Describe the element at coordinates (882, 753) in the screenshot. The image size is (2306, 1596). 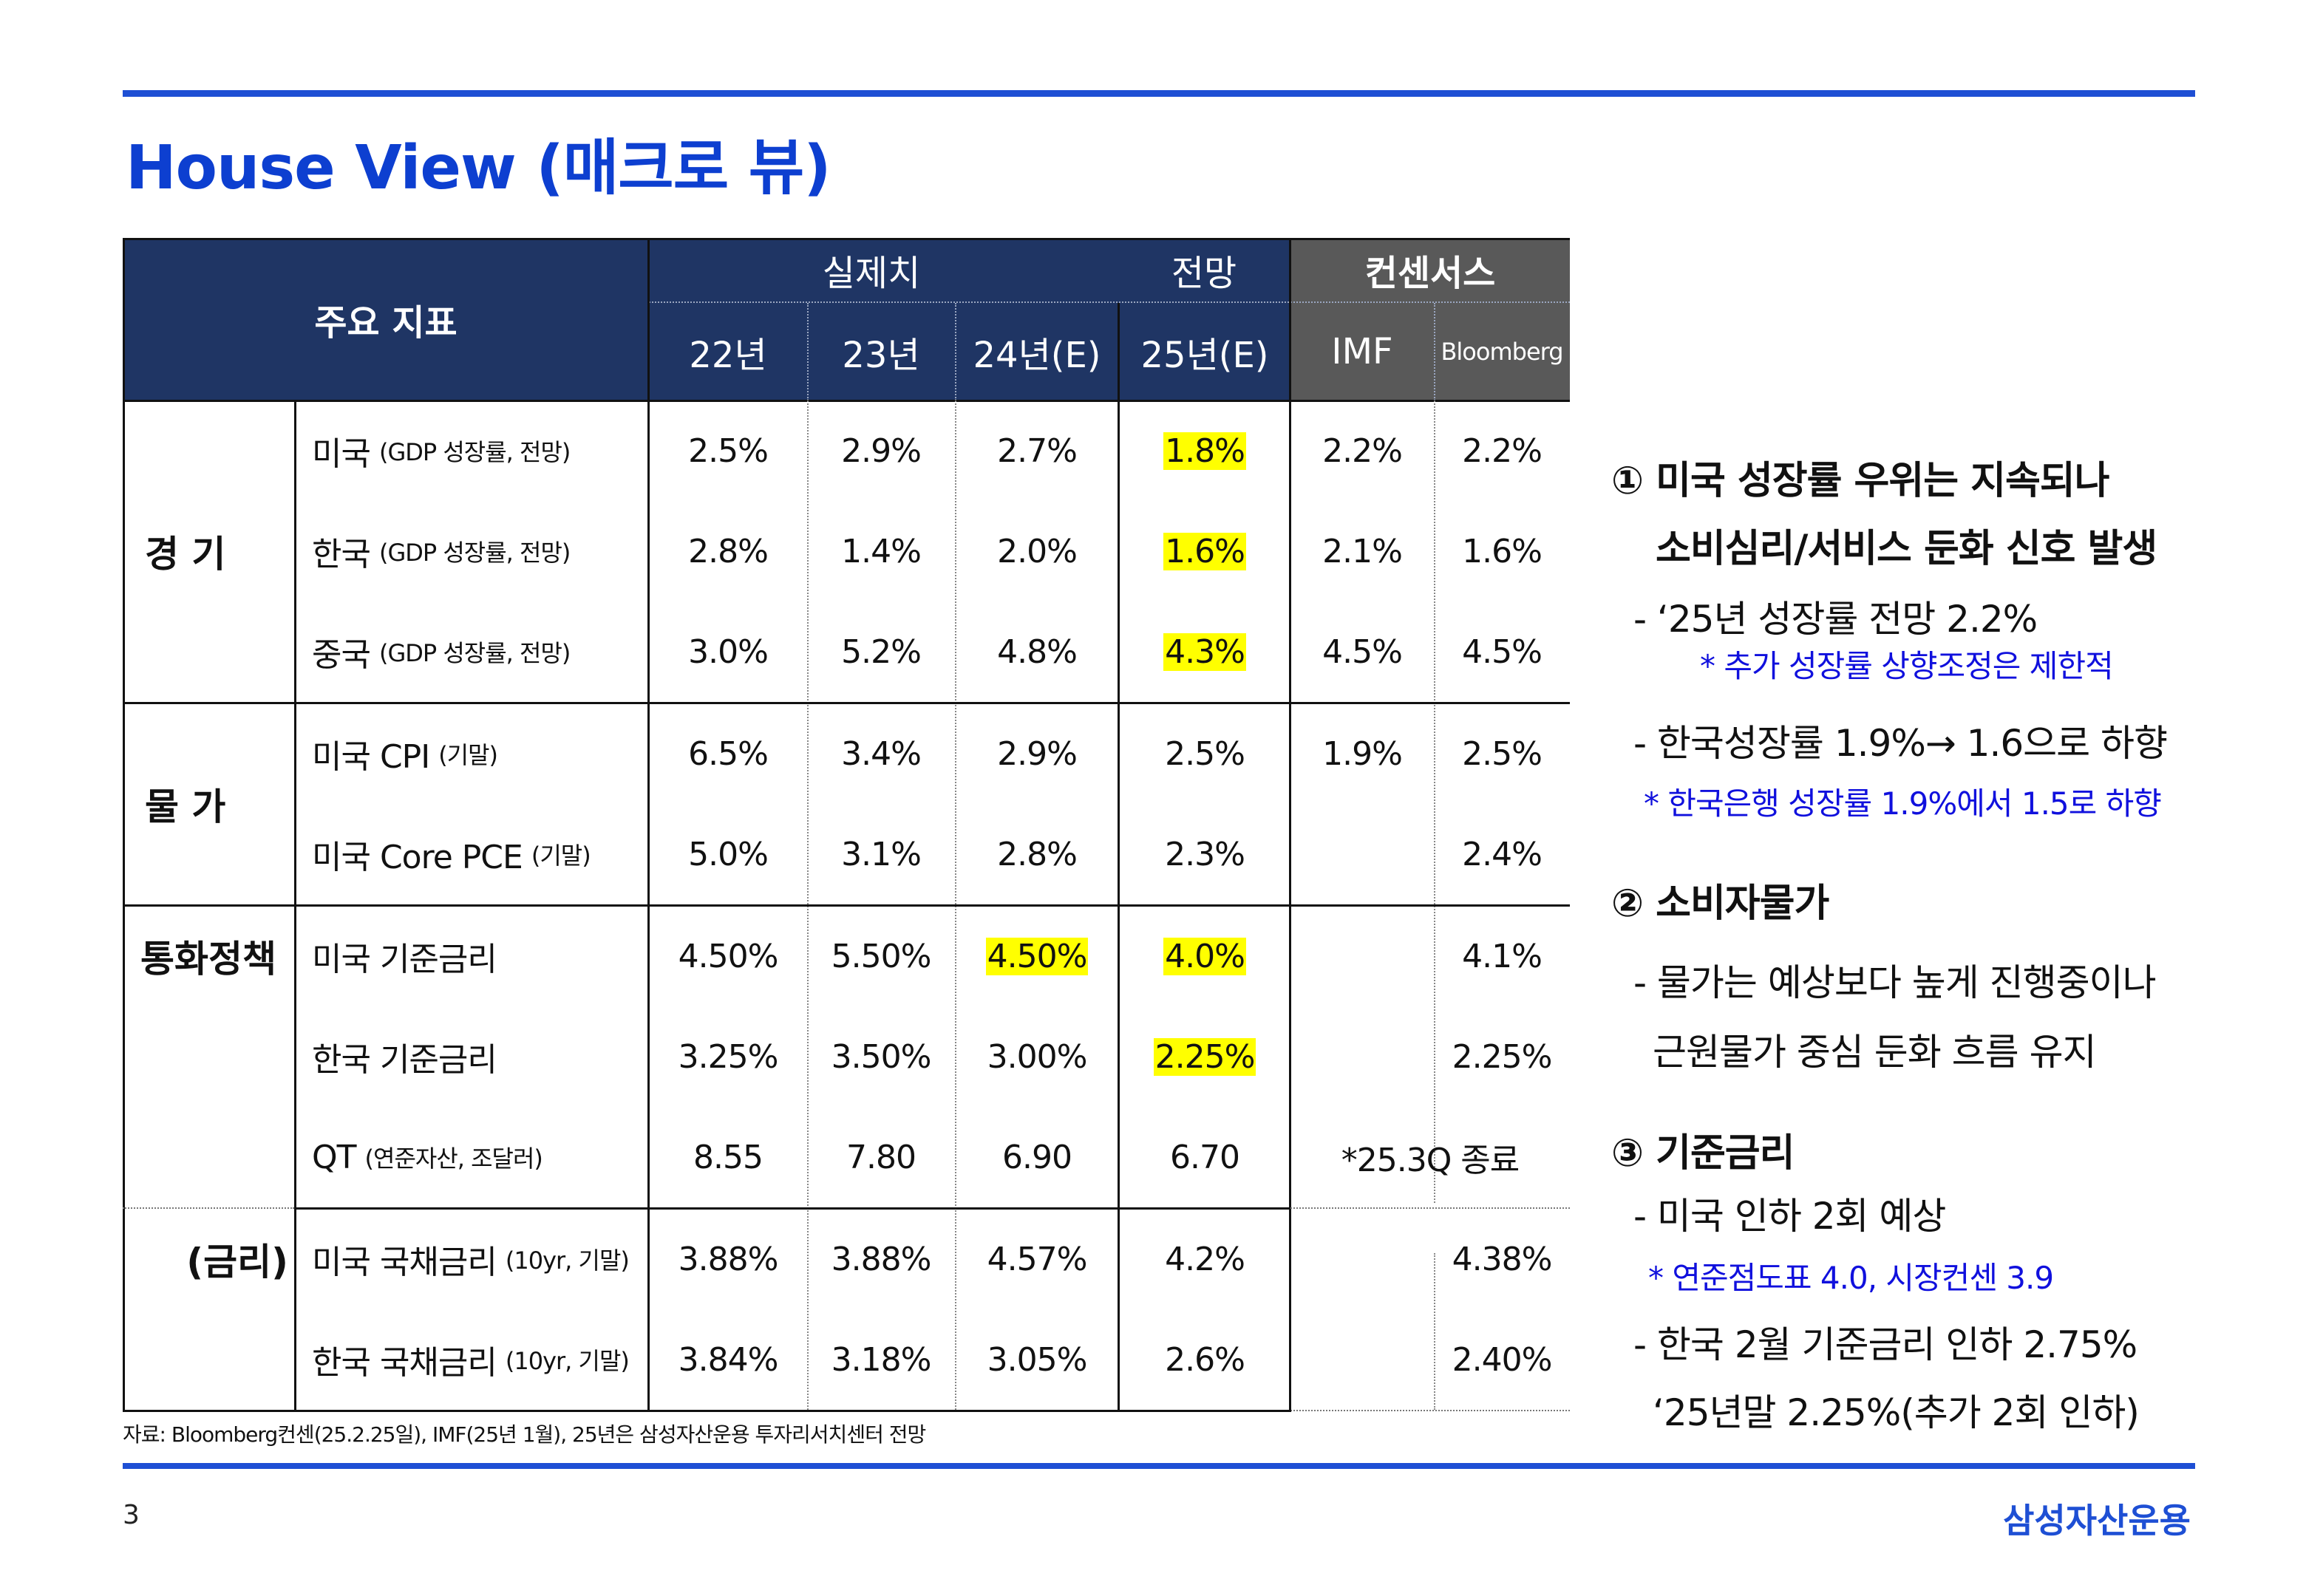
I see `value-cell: 3.4%` at that location.